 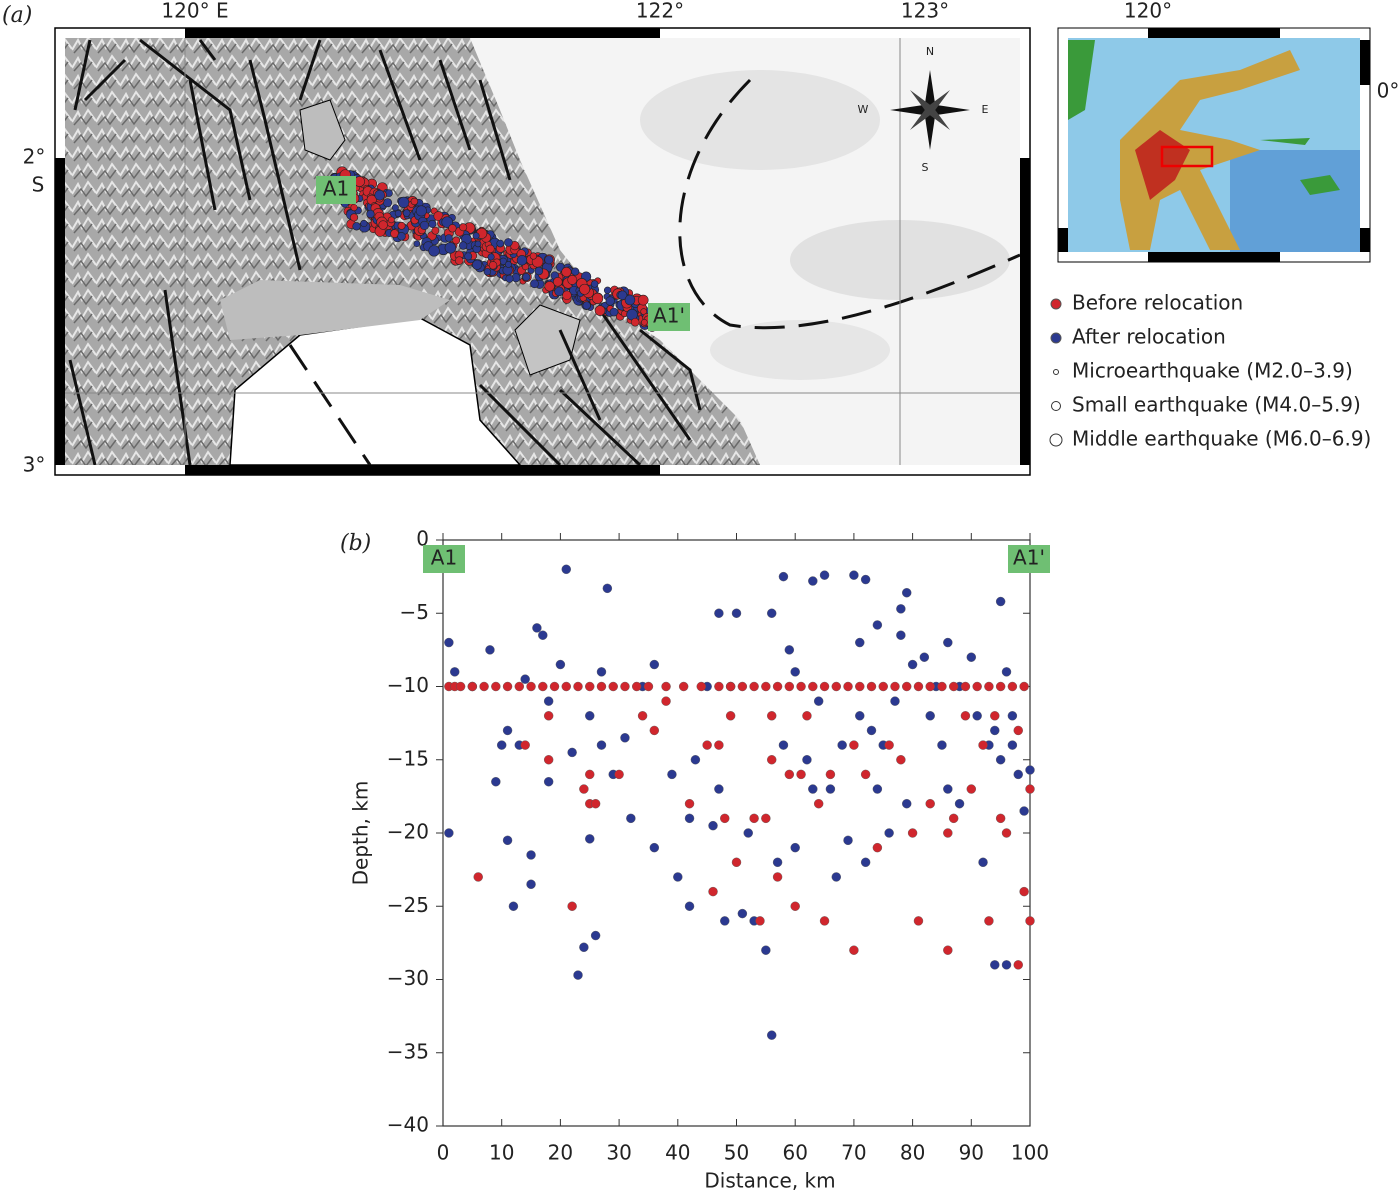 What do you see at coordinates (736, 1153) in the screenshot?
I see `x-tick-label: 50` at bounding box center [736, 1153].